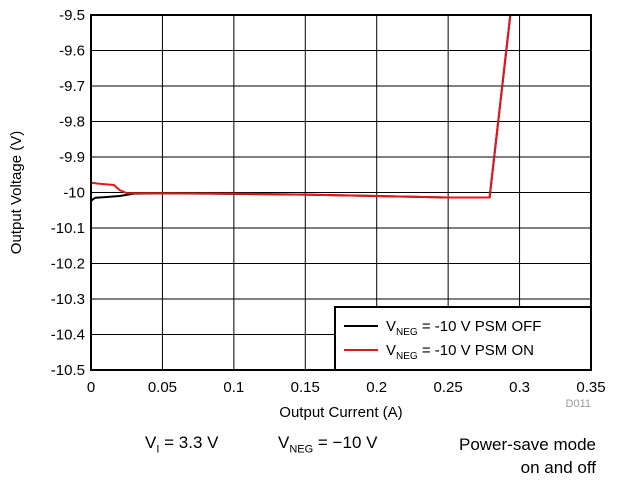 The height and width of the screenshot is (480, 626). Describe the element at coordinates (16, 192) in the screenshot. I see `y-axis-label: Output Voltage (V)` at that location.